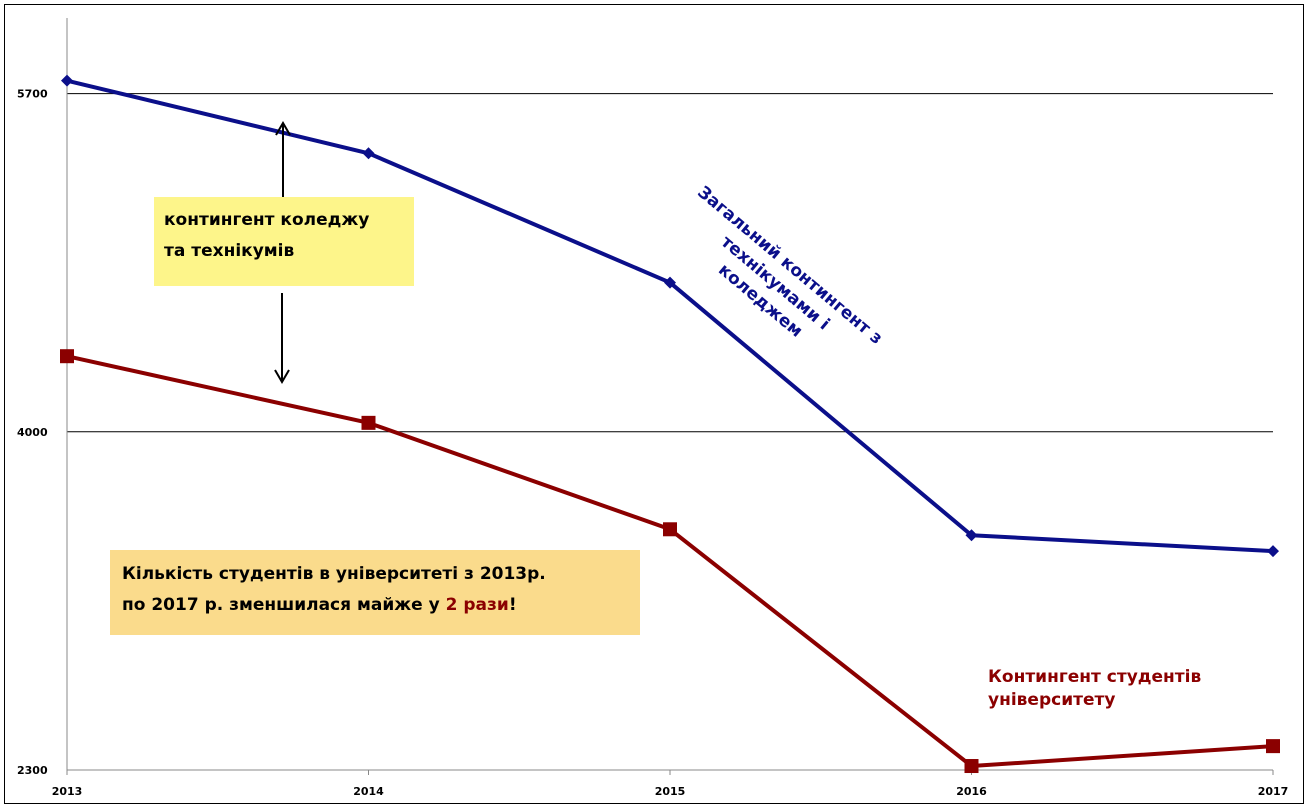 The height and width of the screenshot is (811, 1314). Describe the element at coordinates (1095, 677) in the screenshot. I see `university-label-line1: Контингент студентів` at that location.